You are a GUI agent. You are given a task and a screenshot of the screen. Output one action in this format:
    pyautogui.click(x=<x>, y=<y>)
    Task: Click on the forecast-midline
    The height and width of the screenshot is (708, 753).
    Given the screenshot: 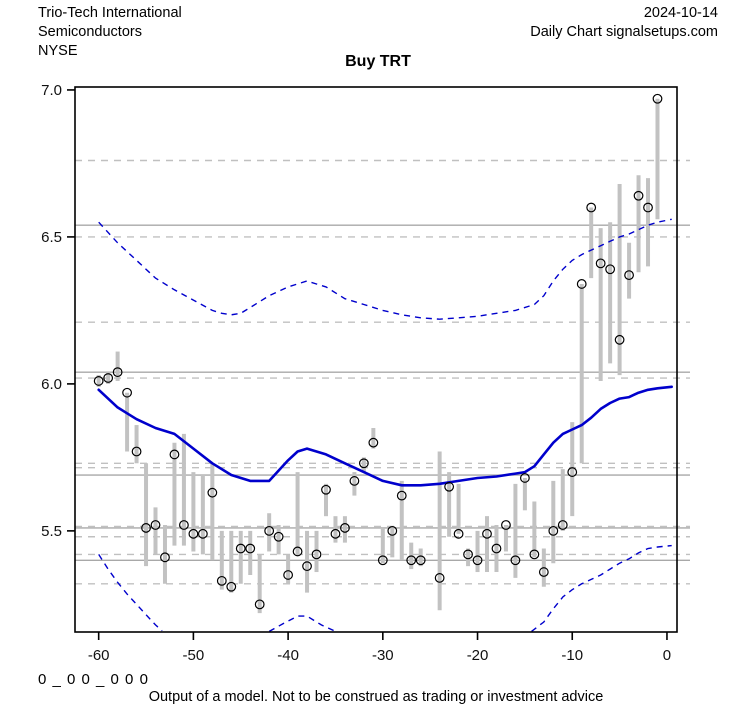 What is the action you would take?
    pyautogui.click(x=385, y=436)
    